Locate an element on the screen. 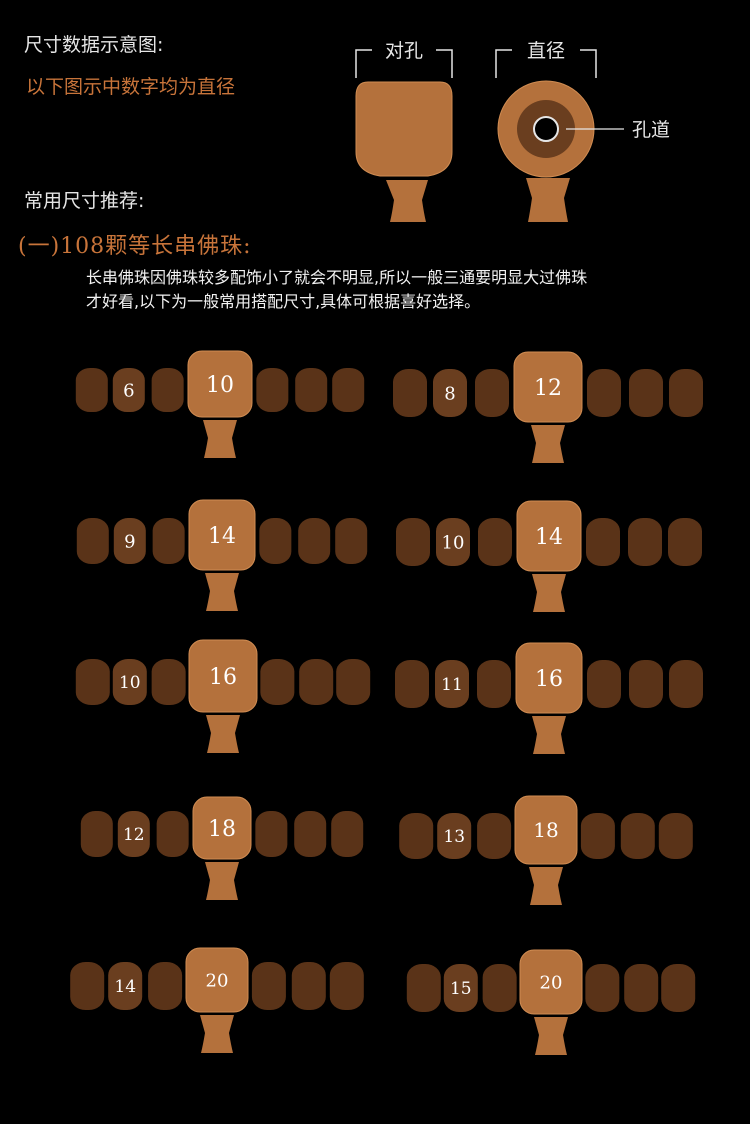 The height and width of the screenshot is (1124, 750). small-bead-size-label: 9 is located at coordinates (129, 541).